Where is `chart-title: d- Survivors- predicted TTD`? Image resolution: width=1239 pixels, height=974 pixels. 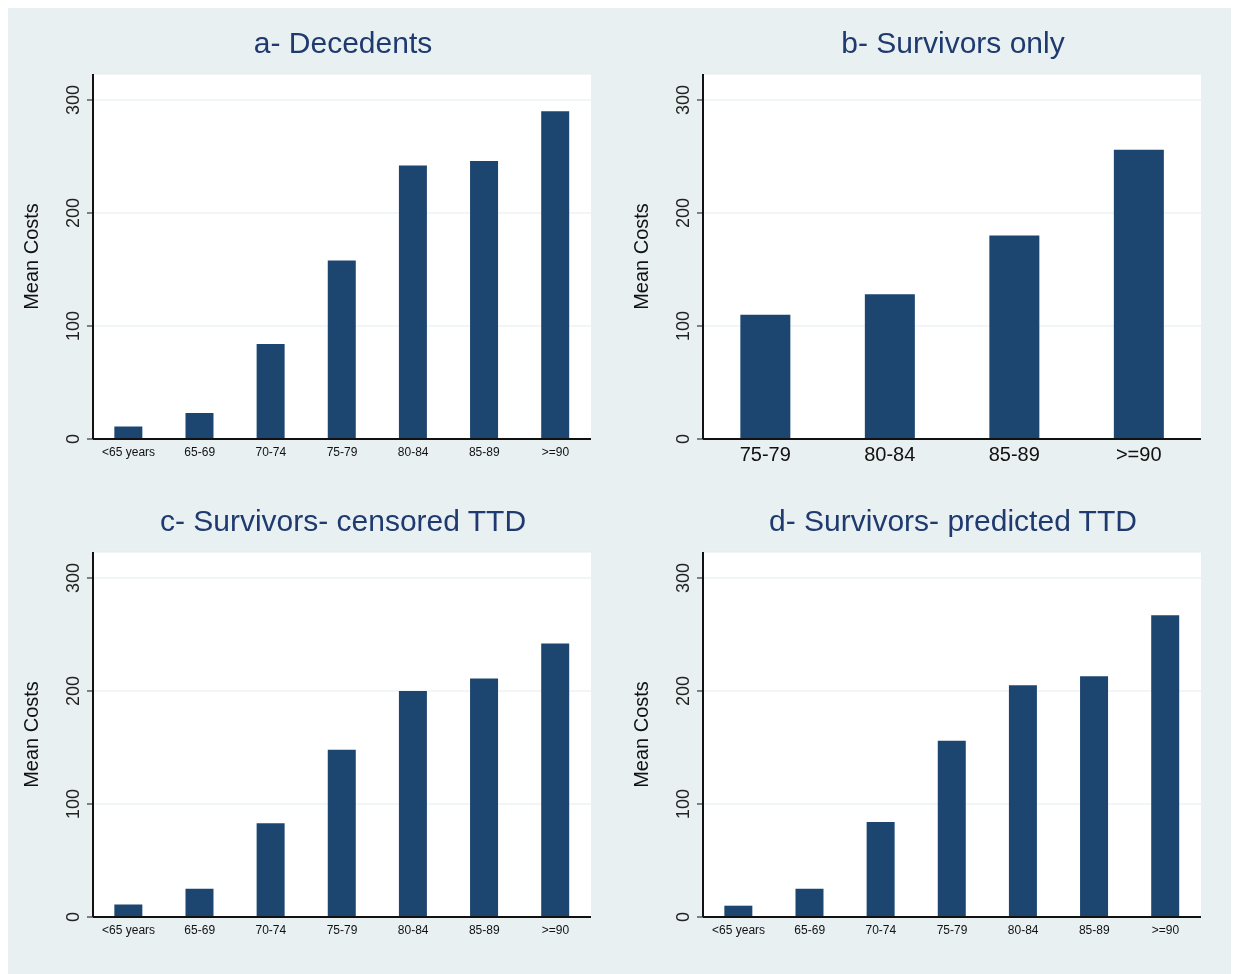 chart-title: d- Survivors- predicted TTD is located at coordinates (953, 521).